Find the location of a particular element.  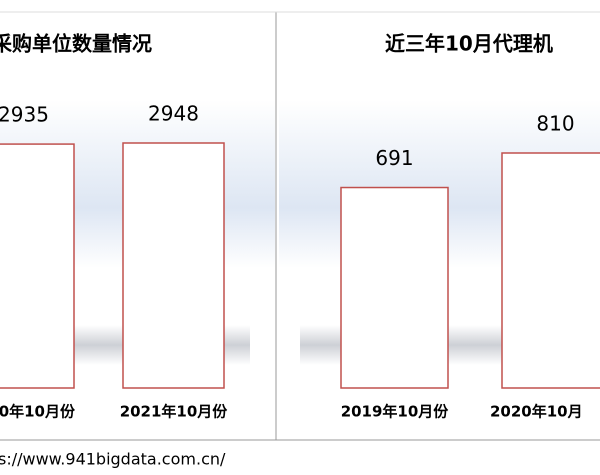

chart-title: 近三年10月代理机 is located at coordinates (469, 44).